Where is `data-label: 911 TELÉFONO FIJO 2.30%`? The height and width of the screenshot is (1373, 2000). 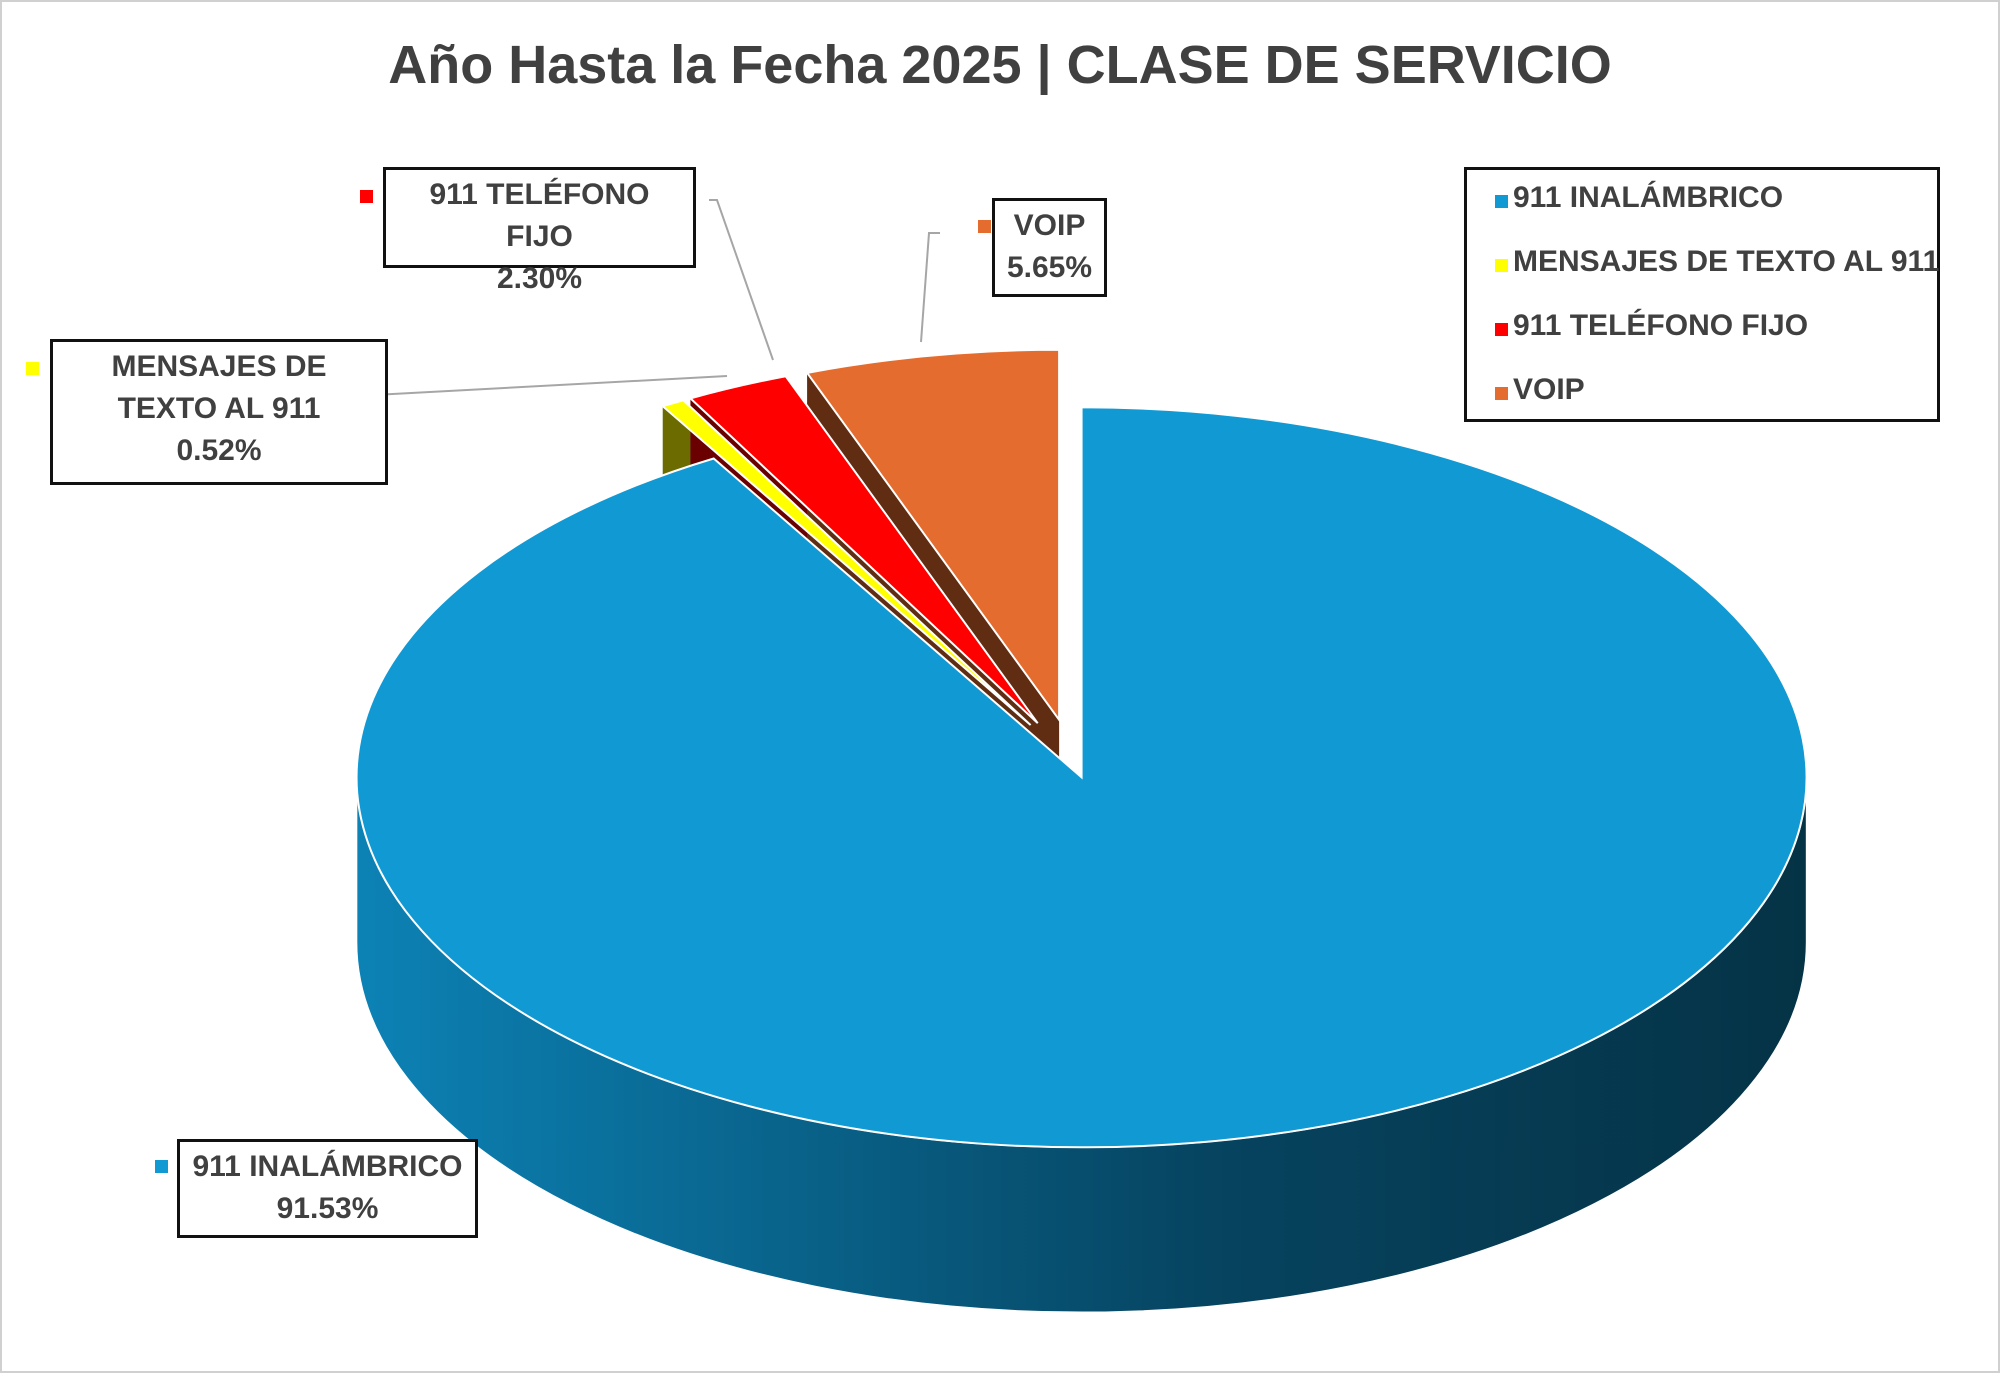
data-label: 911 TELÉFONO FIJO 2.30% is located at coordinates (539, 231).